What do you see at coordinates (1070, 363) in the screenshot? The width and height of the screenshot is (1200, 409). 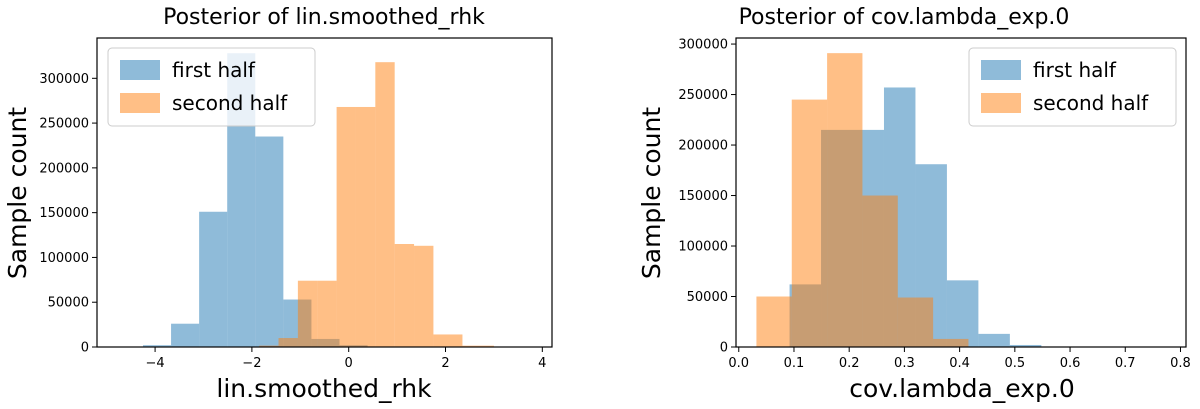 I see `x-tick-label: 0.6` at bounding box center [1070, 363].